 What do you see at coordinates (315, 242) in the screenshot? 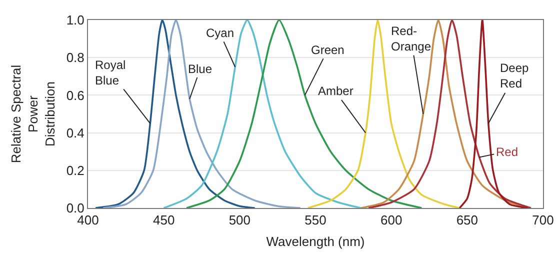
I see `x-axis-title: Wavelength (nm)` at bounding box center [315, 242].